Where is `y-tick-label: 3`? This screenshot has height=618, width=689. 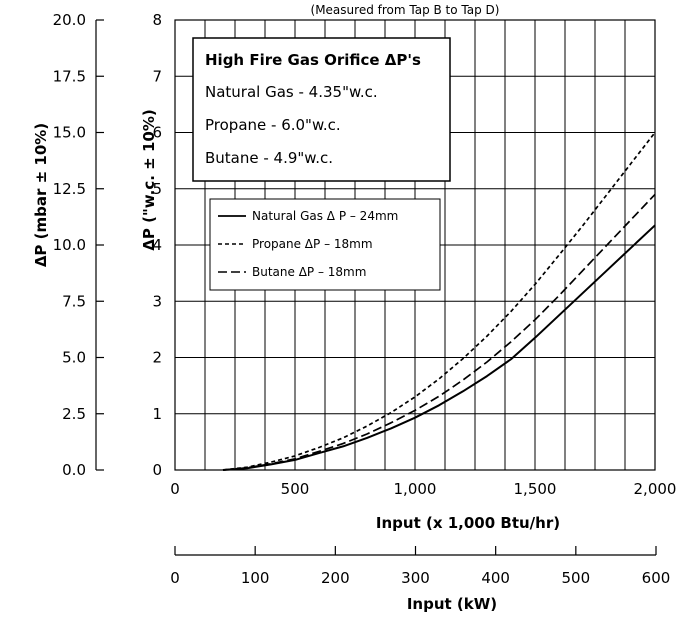 y-tick-label: 3 is located at coordinates (157, 301).